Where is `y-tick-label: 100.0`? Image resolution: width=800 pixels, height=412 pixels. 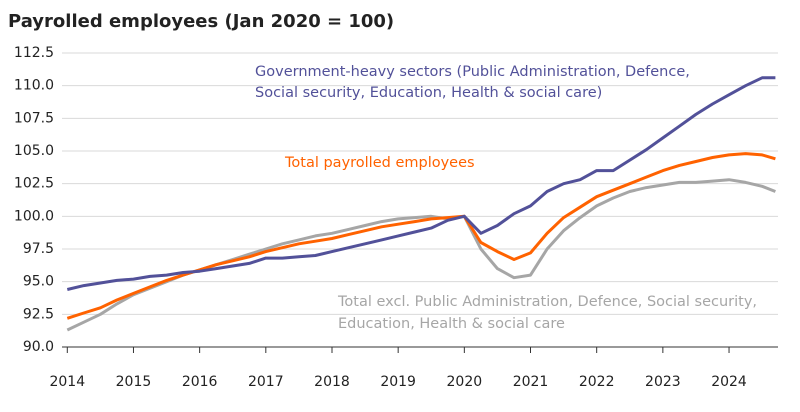
y-tick-label: 100.0 is located at coordinates (34, 216).